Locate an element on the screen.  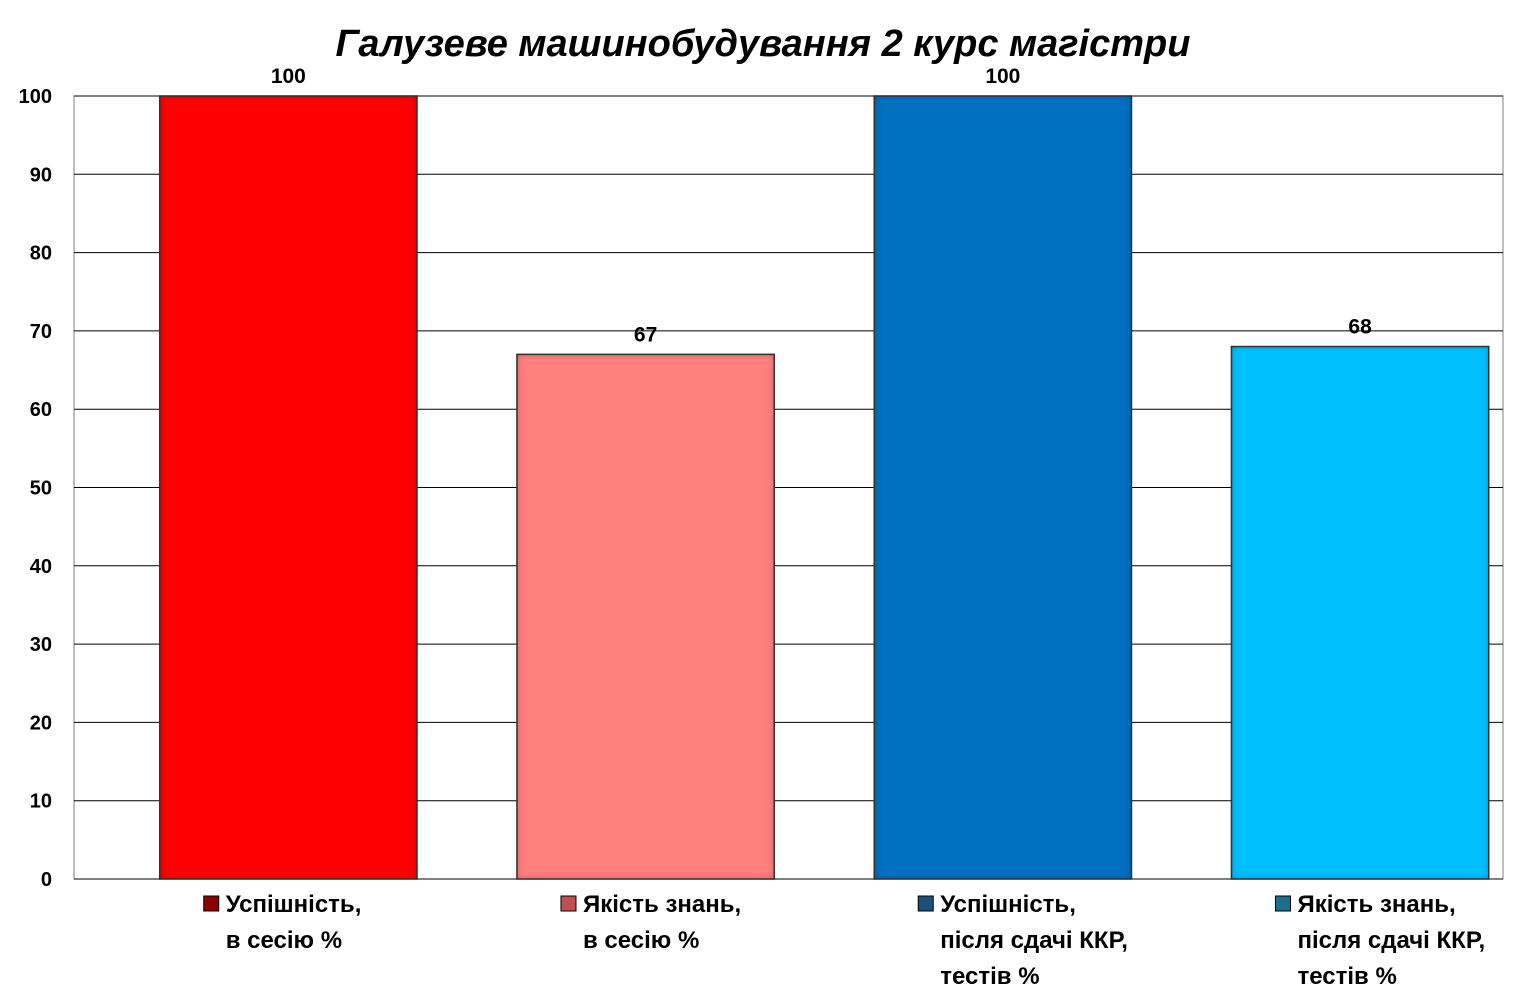
y-tick-label: 90 is located at coordinates (41, 175).